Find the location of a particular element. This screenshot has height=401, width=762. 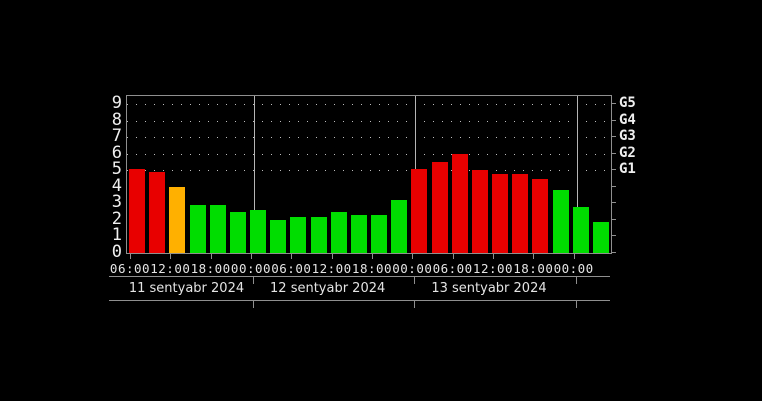

kp-bar-1800-kp2.9 is located at coordinates (217, 229).